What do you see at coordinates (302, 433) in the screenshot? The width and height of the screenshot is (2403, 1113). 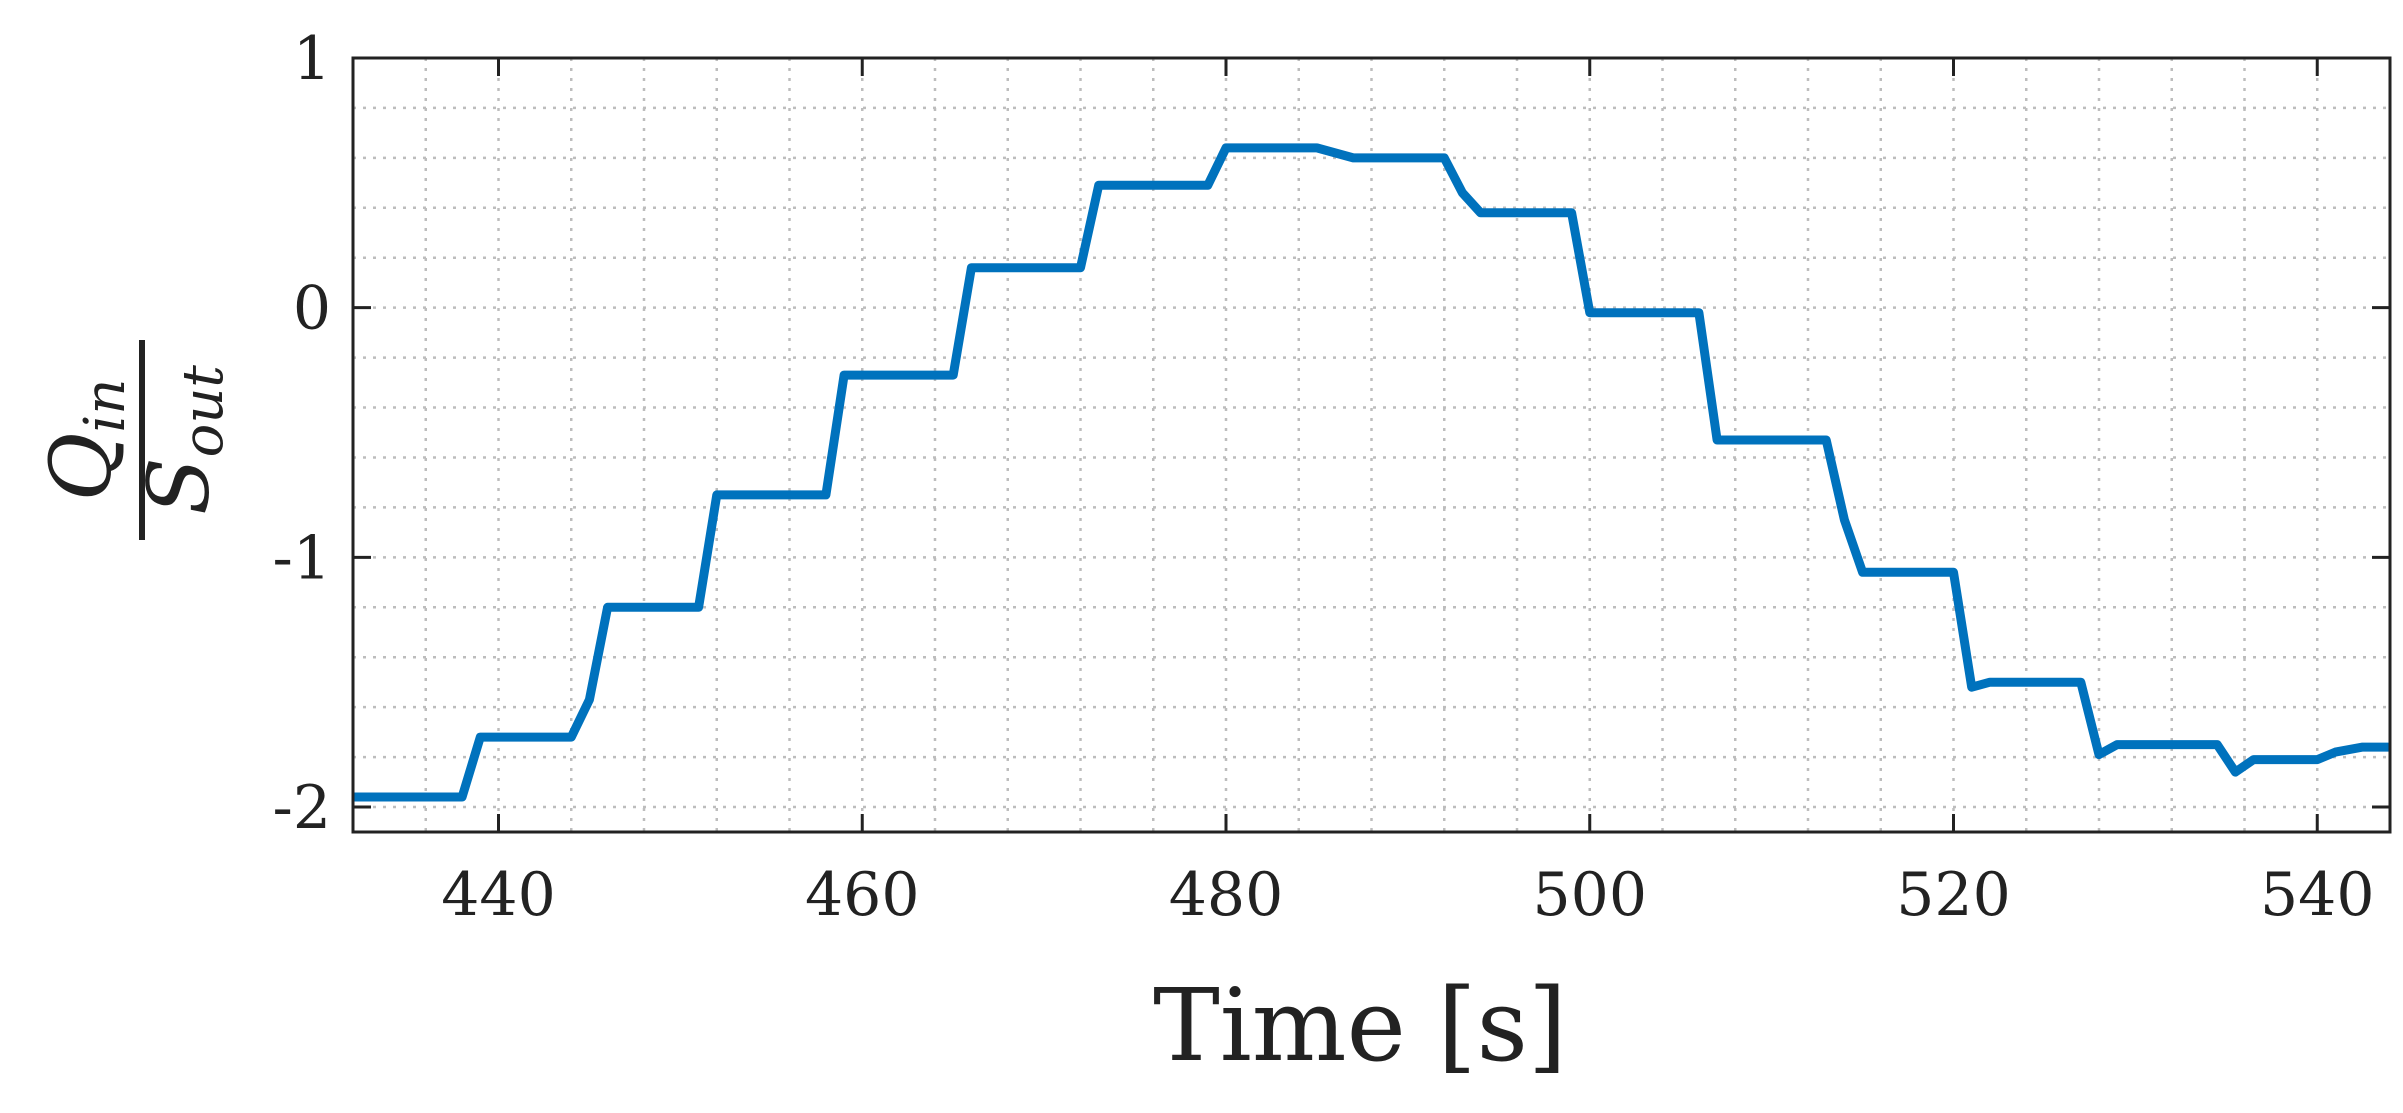 I see `y-tick-labels: 1 0 -1 -2` at bounding box center [302, 433].